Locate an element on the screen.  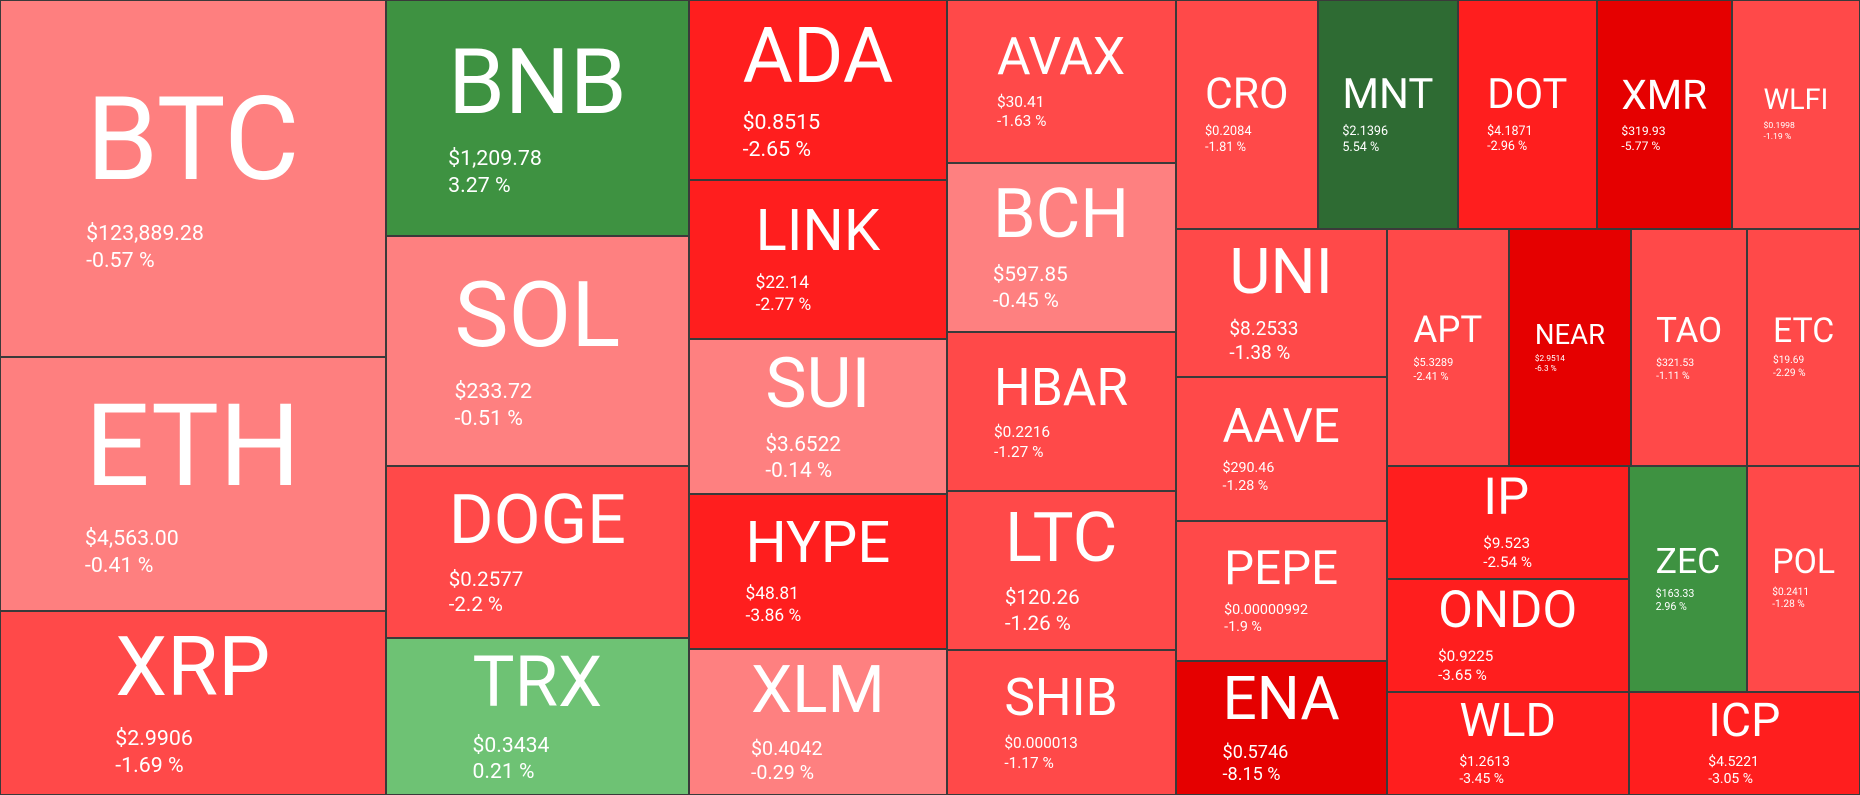
tile-content: CRO $0.2084 -1.81 % is located at coordinates (1246, 114).